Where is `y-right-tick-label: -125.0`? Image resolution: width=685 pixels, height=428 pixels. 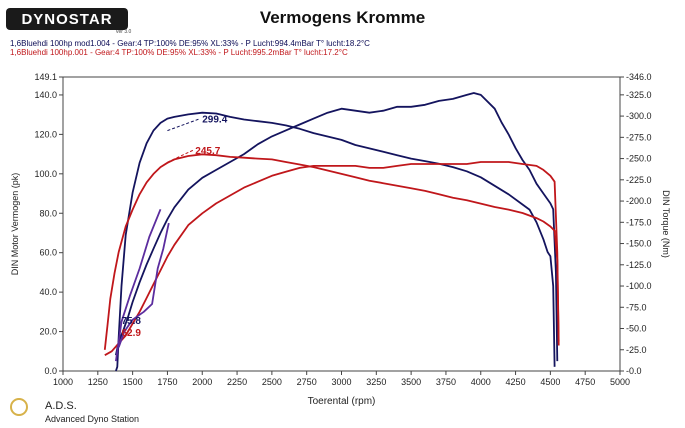 y-right-tick-label: -125.0 is located at coordinates (639, 265).